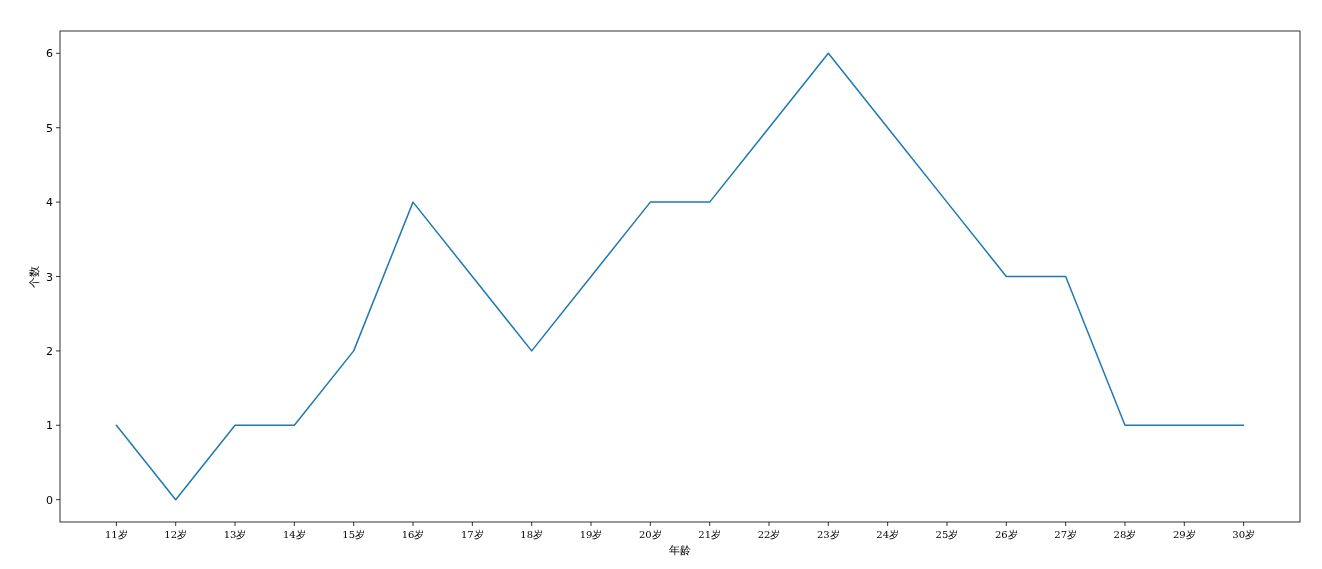  Describe the element at coordinates (1184, 534) in the screenshot. I see `x-tick-label: 29岁` at that location.